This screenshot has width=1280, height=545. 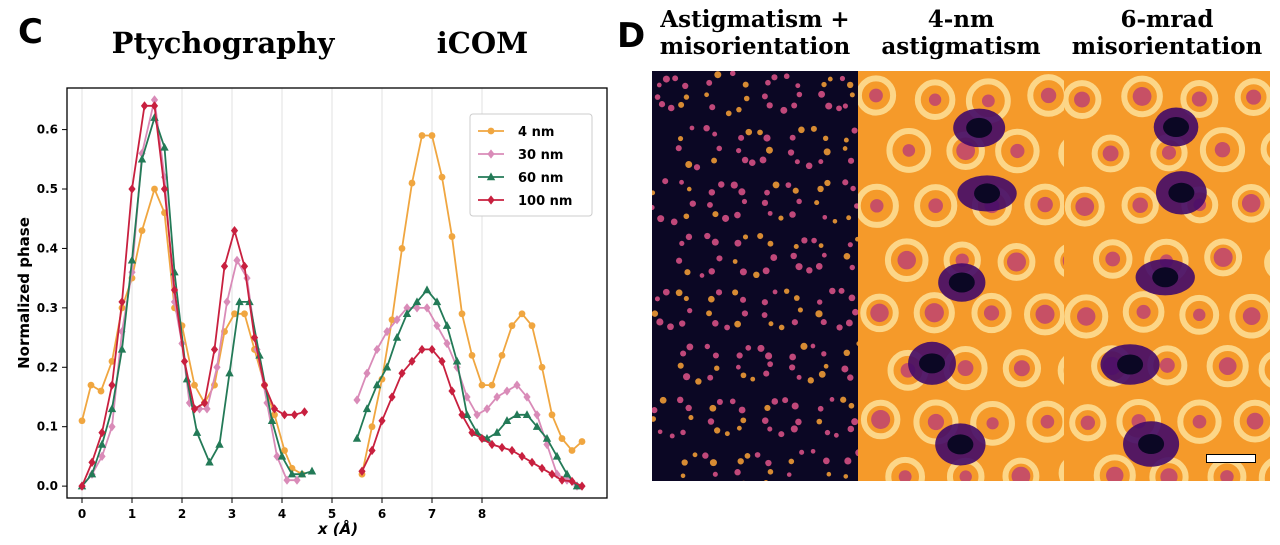 I want to click on icom-title: iCOM, so click(x=482, y=43).